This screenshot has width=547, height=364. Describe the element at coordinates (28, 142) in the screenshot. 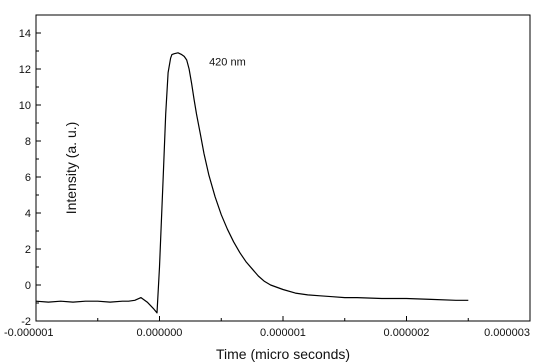

I see `y-tick-label: 8` at that location.